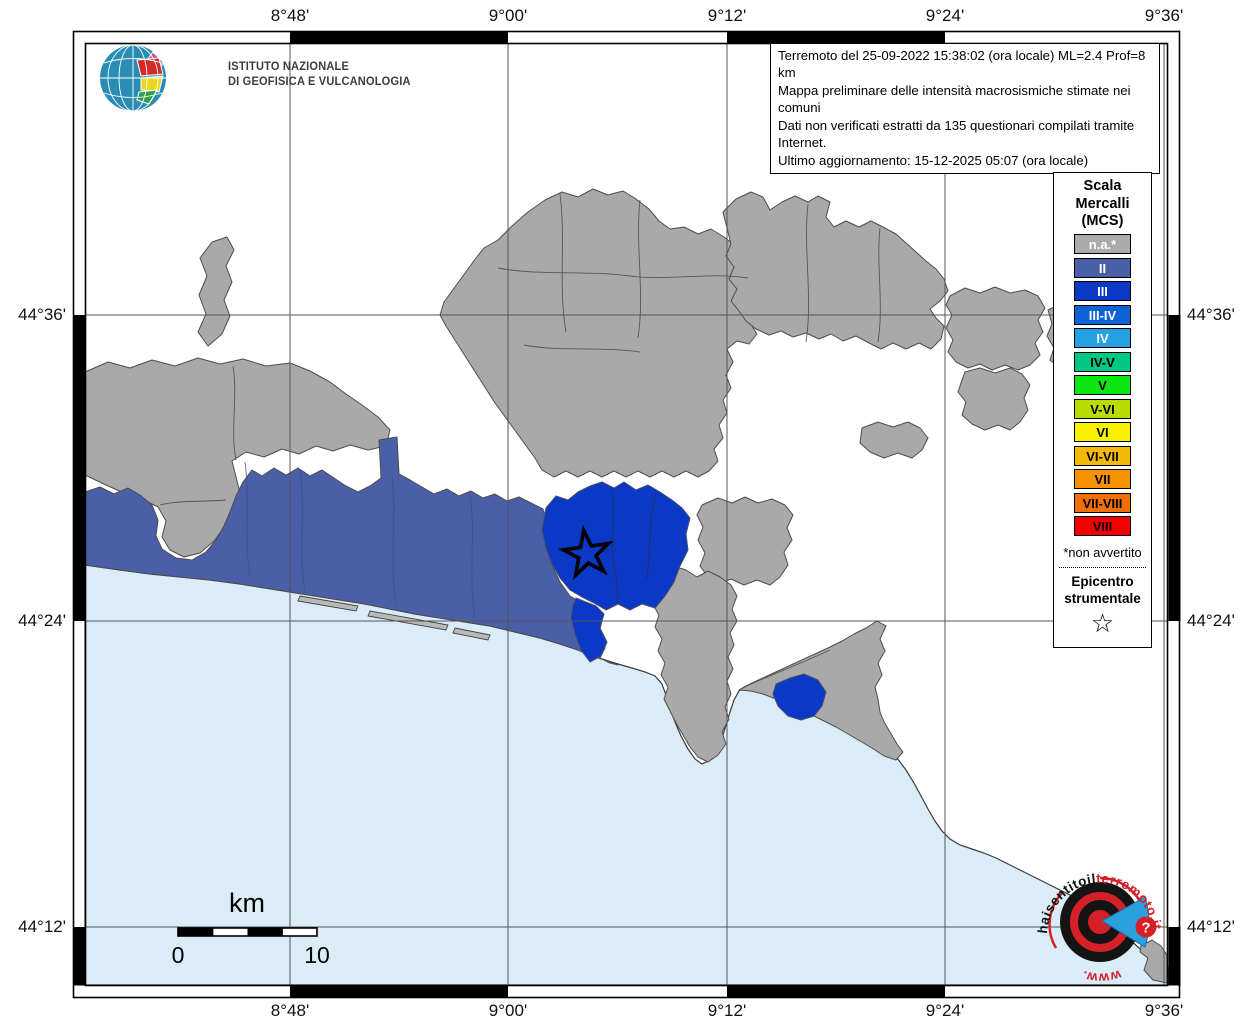  I want to click on na-region-central, so click(598, 333).